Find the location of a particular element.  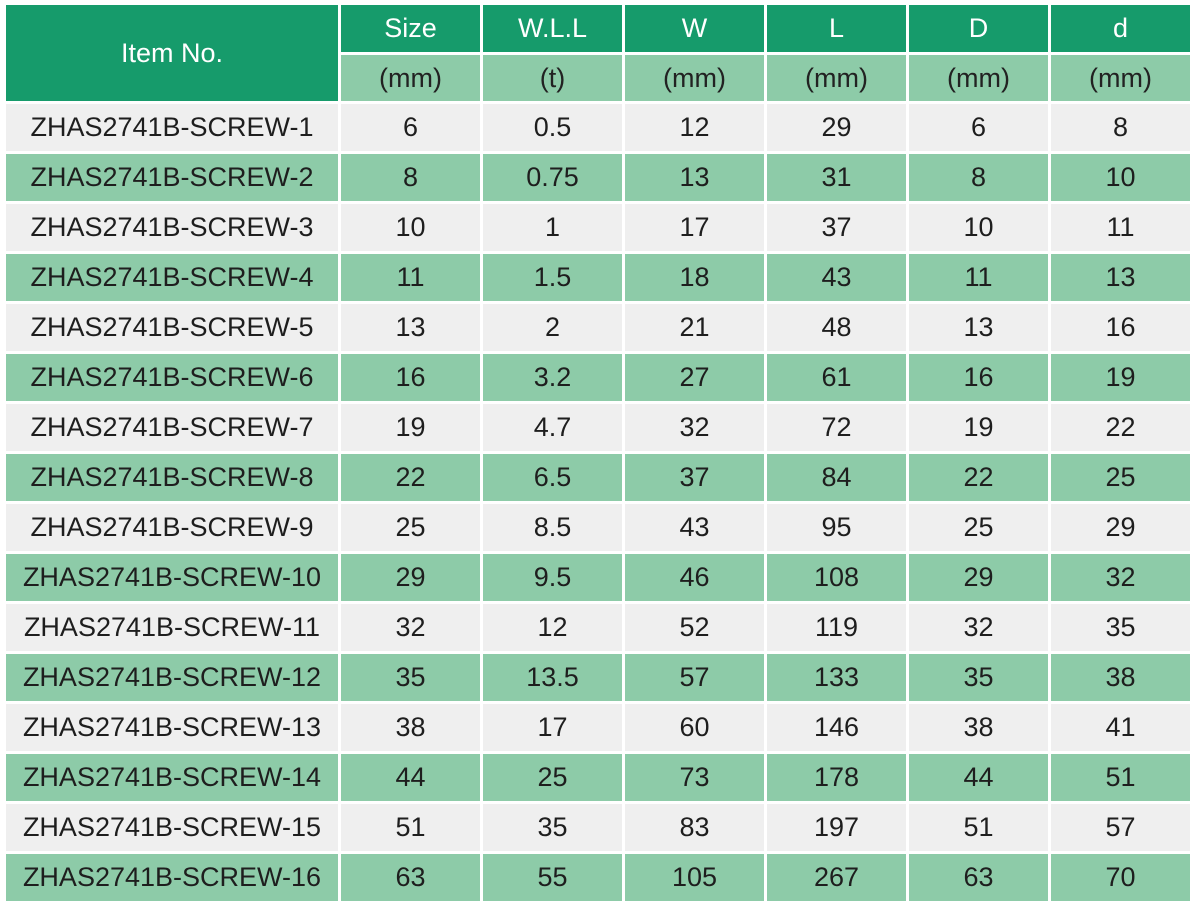

cell-w: 57 is located at coordinates (694, 677).